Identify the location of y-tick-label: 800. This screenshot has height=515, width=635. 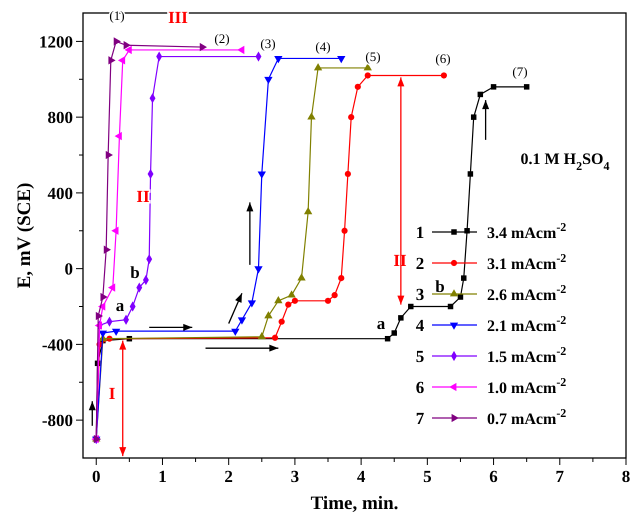
(60, 118).